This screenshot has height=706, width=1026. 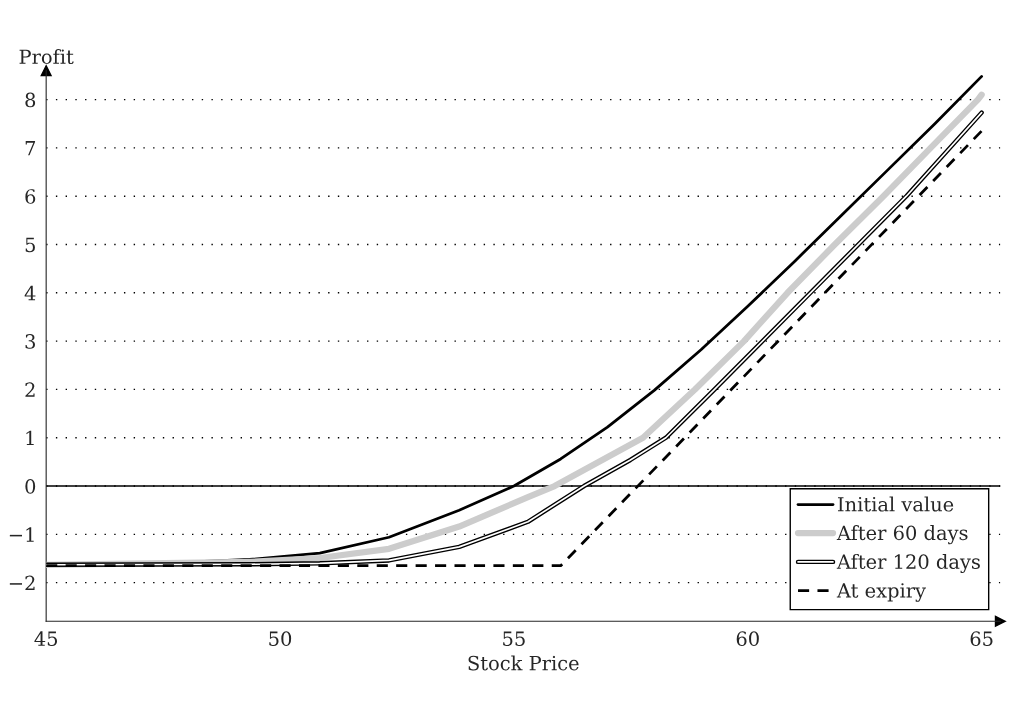 What do you see at coordinates (21, 534) in the screenshot?
I see `y-tick-label: −1` at bounding box center [21, 534].